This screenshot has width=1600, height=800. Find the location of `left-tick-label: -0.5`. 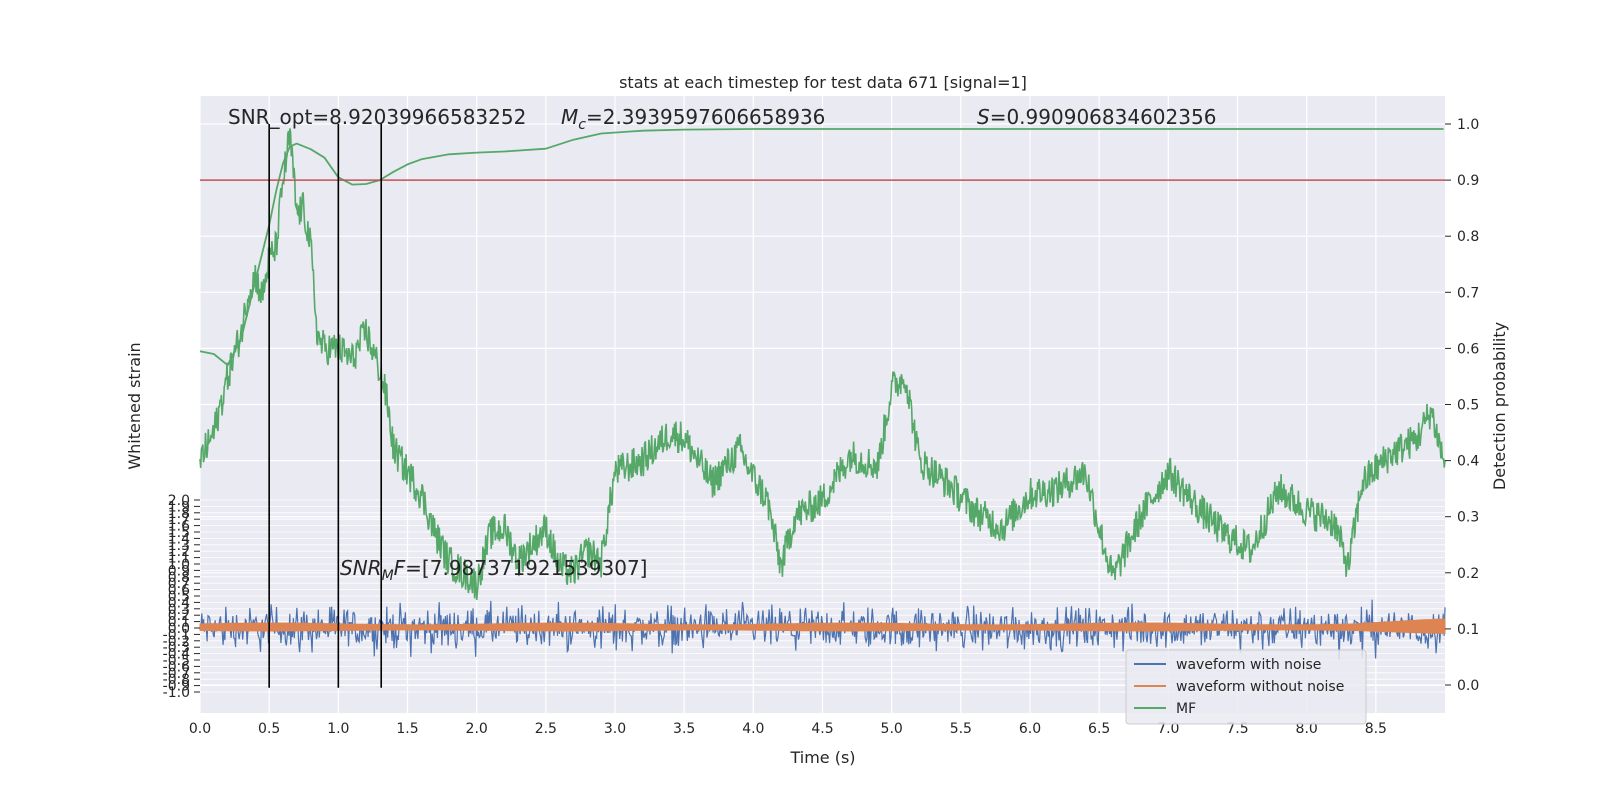

left-tick-label: -0.5 is located at coordinates (176, 661).